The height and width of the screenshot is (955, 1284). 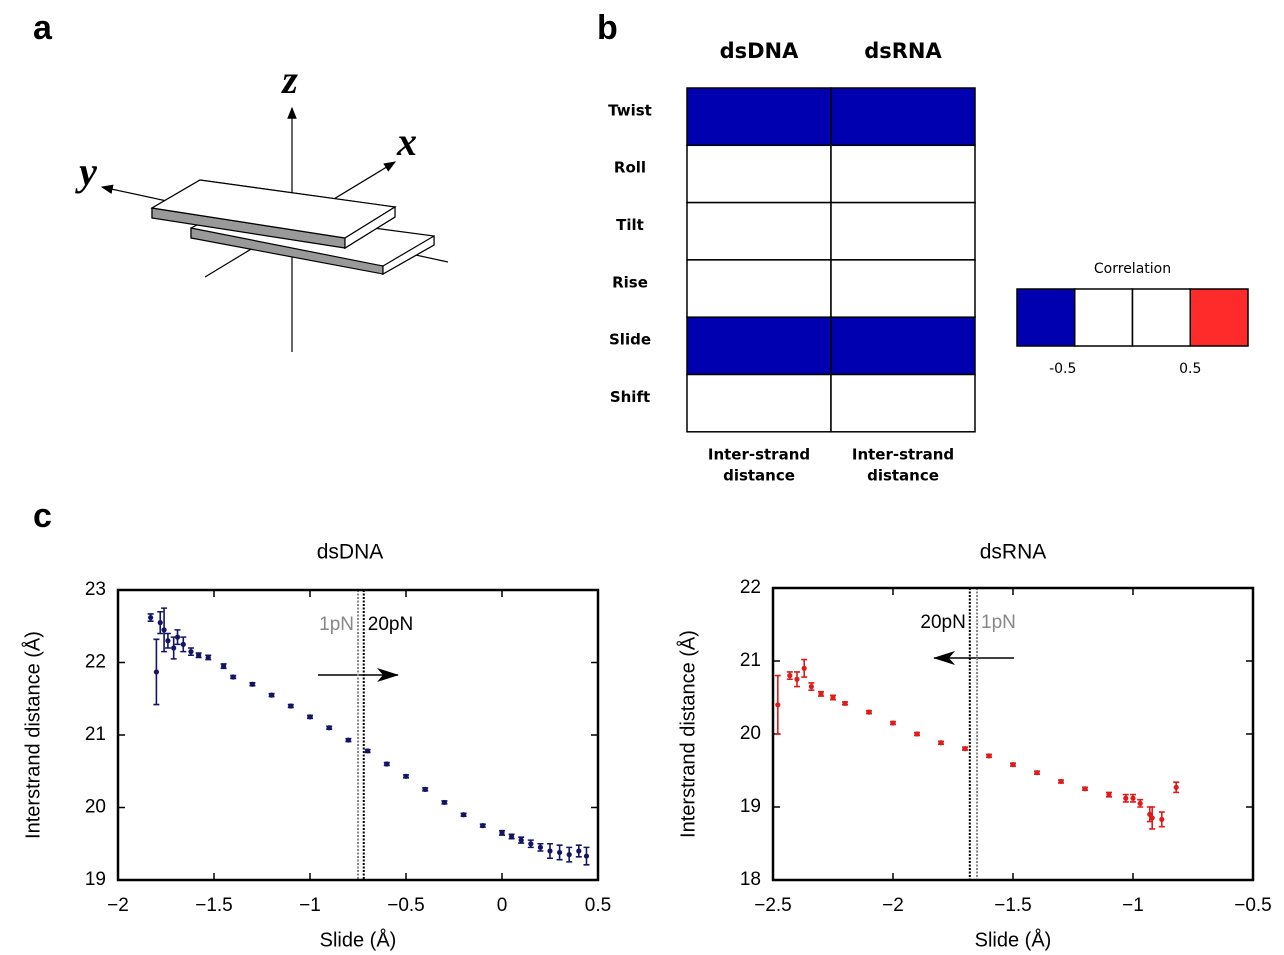 I want to click on panel-label: a, so click(x=43, y=28).